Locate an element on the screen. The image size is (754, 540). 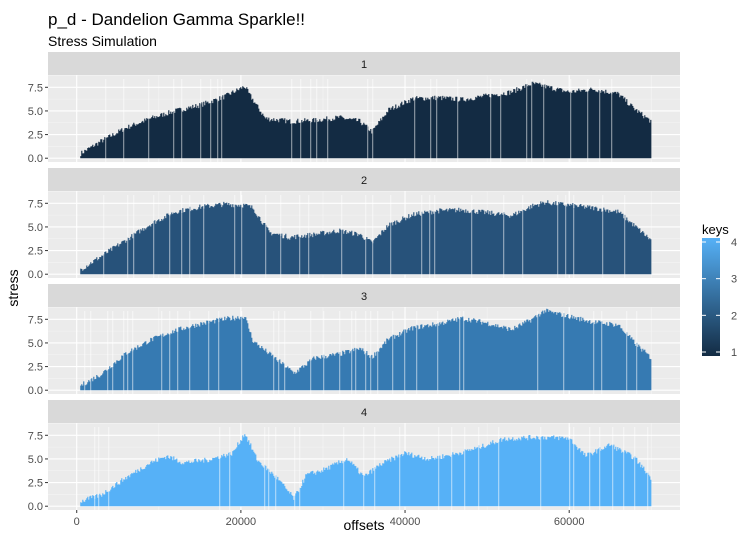
x-tick-label: 20000 is located at coordinates (241, 522).